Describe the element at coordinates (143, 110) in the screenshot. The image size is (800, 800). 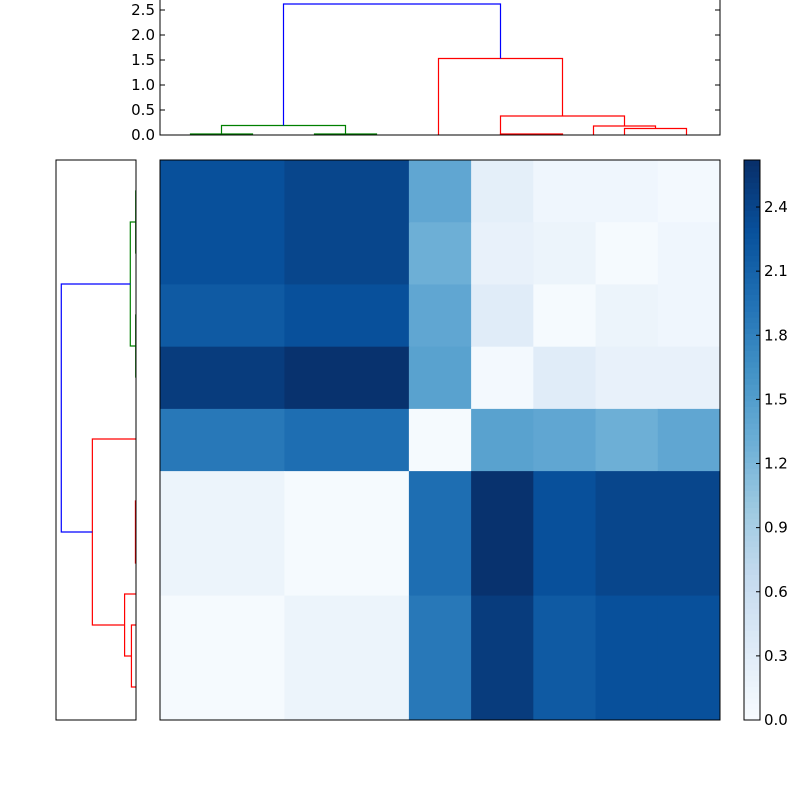
I see `y-tick-label: 0.5` at that location.